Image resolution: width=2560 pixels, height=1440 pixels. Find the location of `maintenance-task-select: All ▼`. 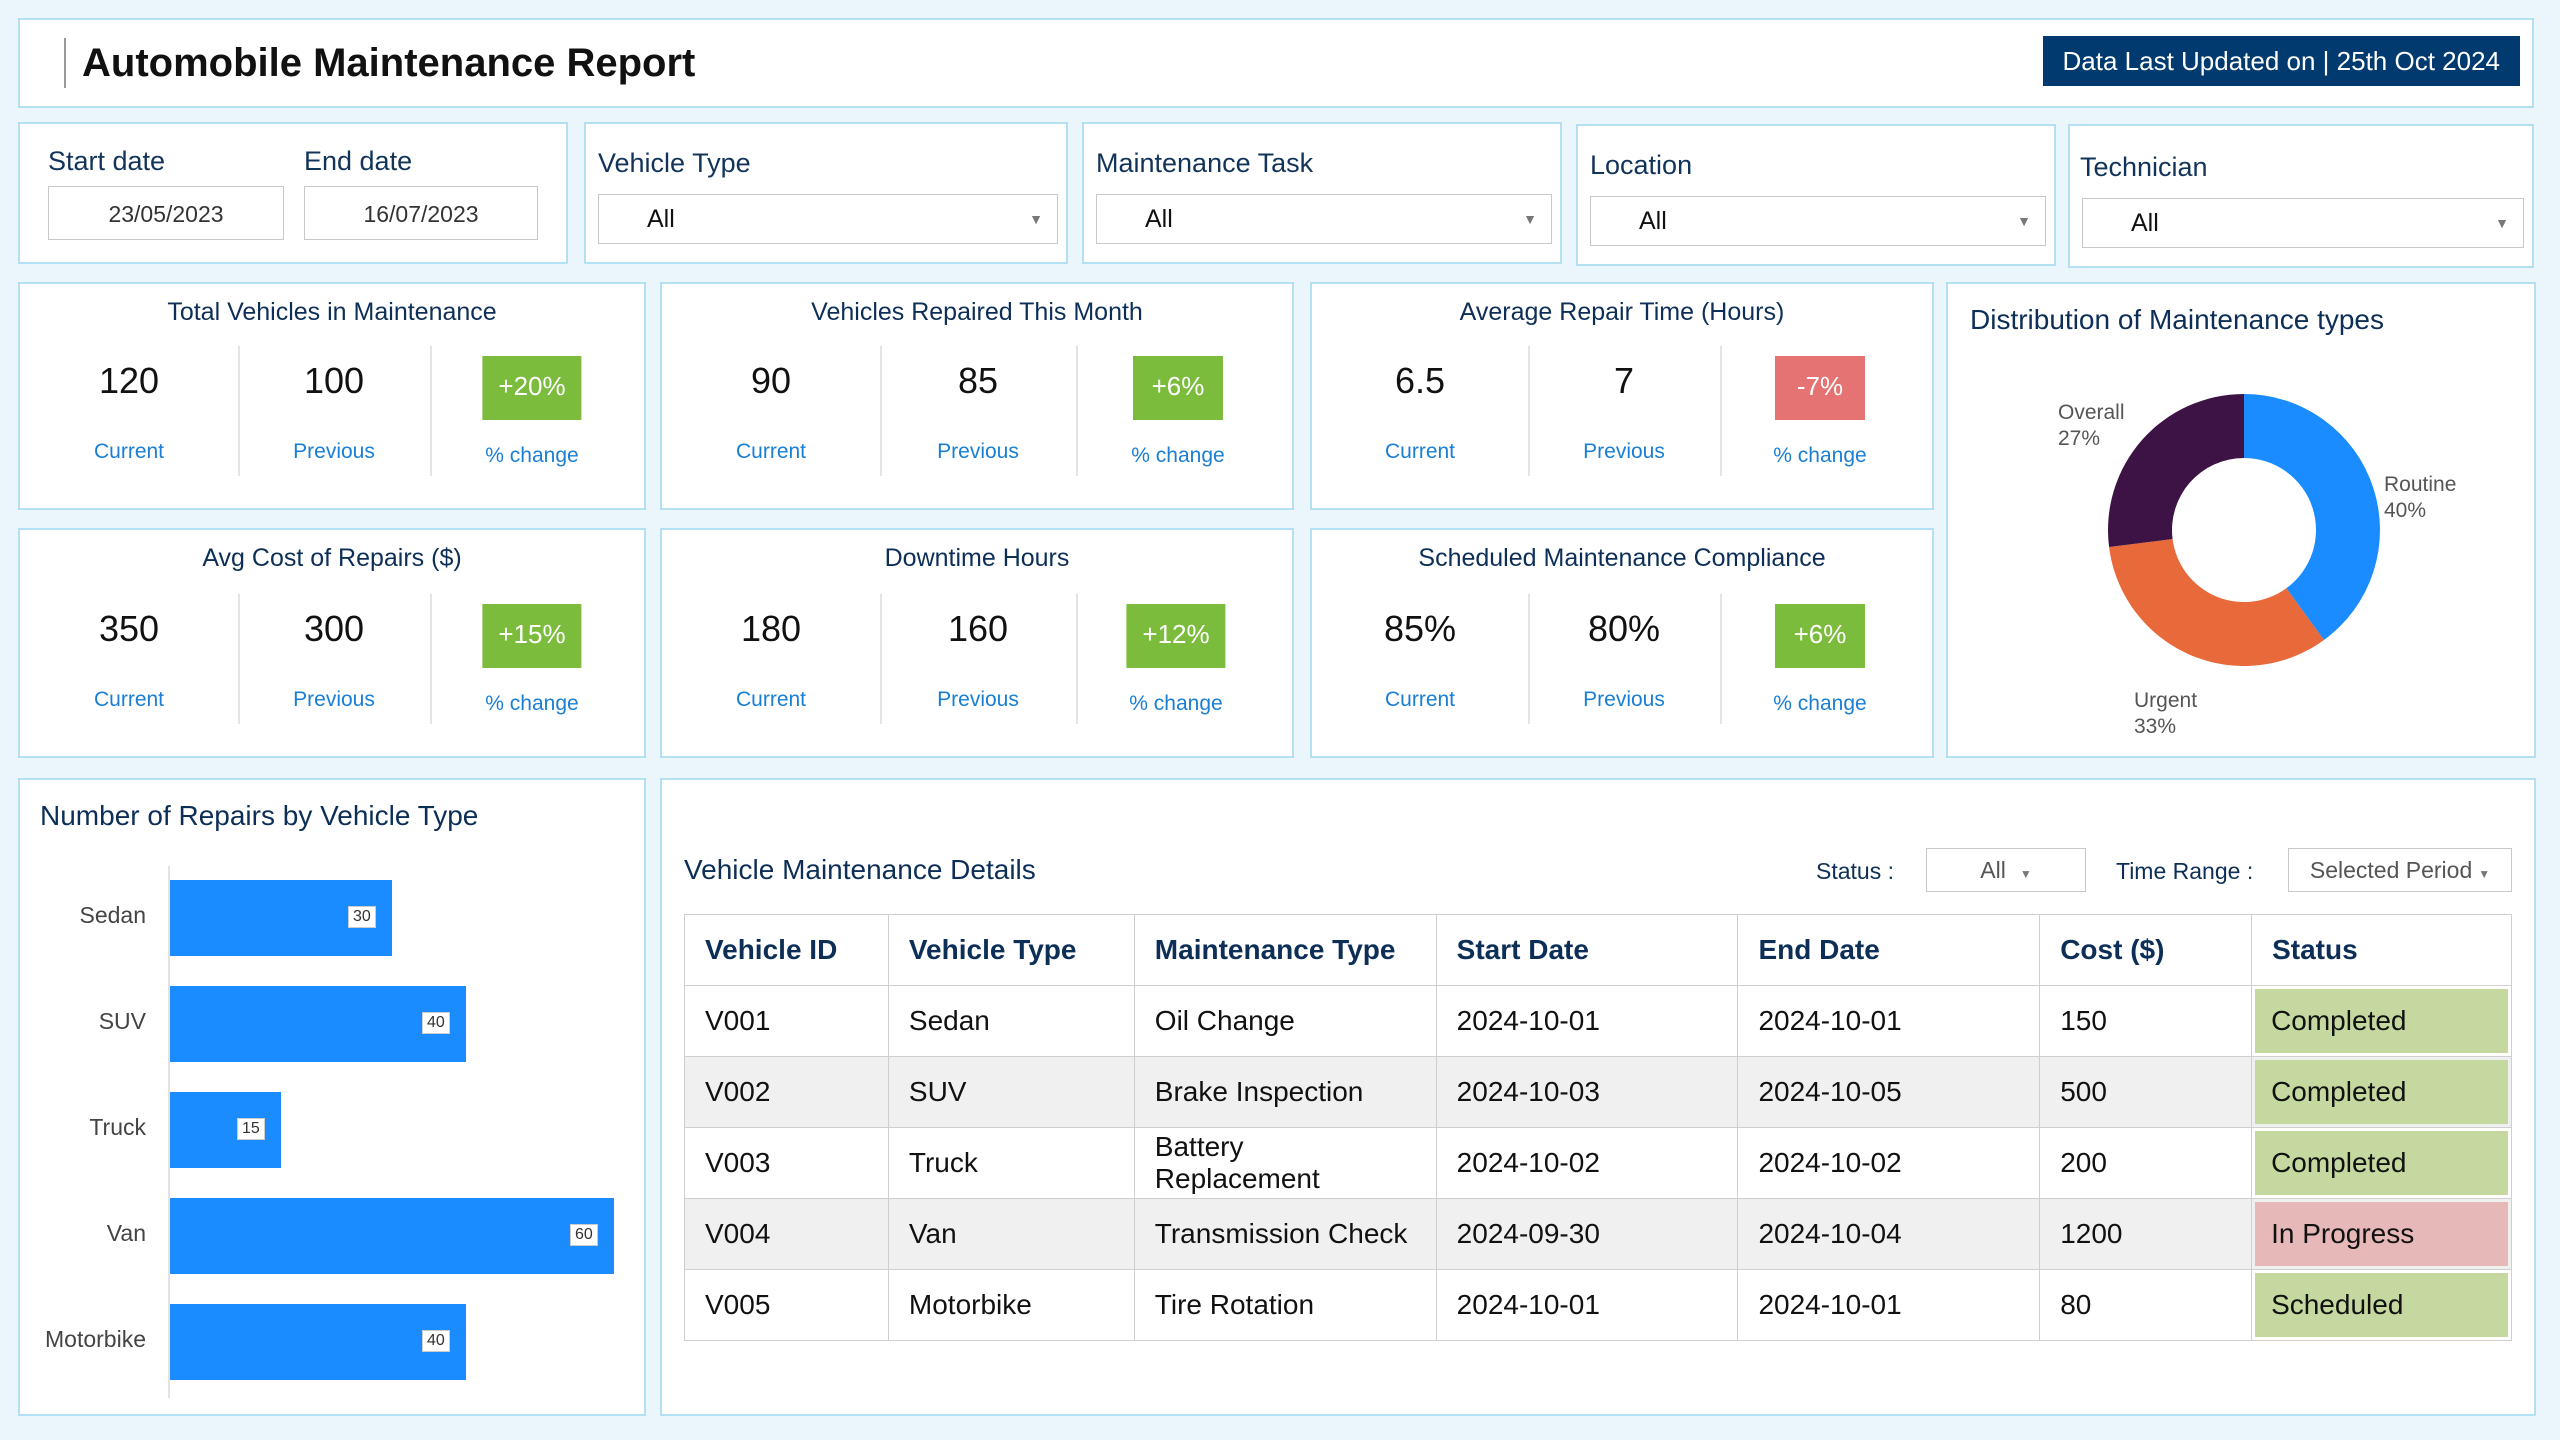

maintenance-task-select: All ▼ is located at coordinates (1324, 219).